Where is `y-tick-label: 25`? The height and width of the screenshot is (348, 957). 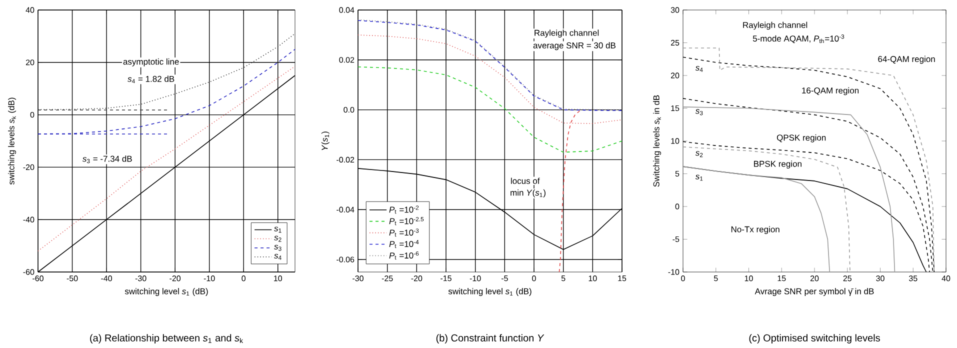
y-tick-label: 25 is located at coordinates (675, 43).